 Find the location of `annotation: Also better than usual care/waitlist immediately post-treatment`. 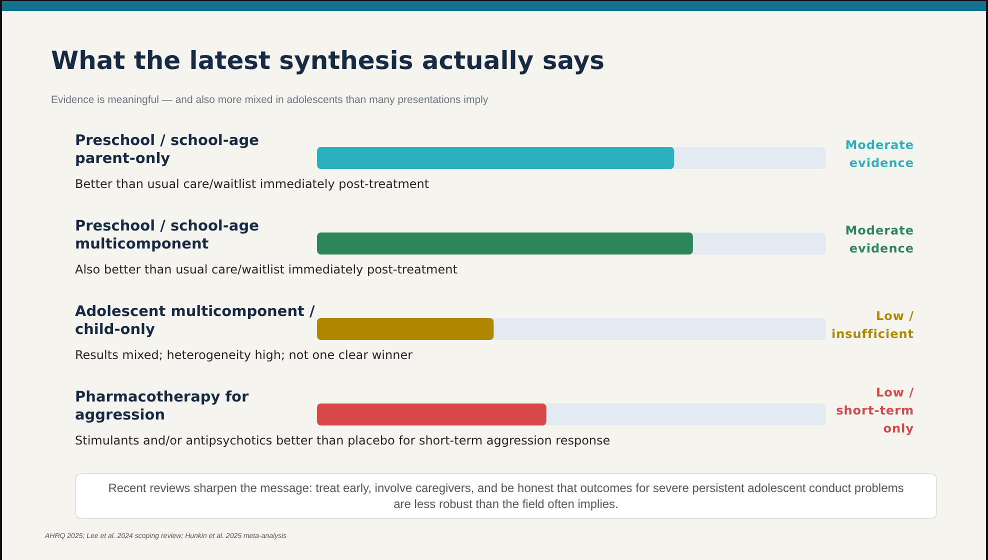

annotation: Also better than usual care/waitlist immediately post-treatment is located at coordinates (266, 269).